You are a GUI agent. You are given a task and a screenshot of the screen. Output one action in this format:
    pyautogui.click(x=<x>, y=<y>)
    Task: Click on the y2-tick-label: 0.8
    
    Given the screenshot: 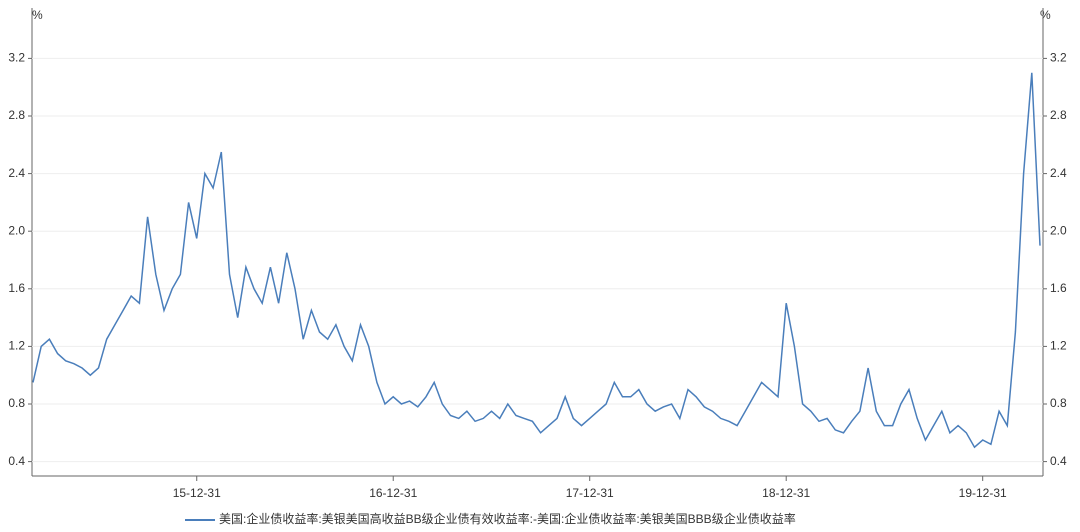 What is the action you would take?
    pyautogui.click(x=1058, y=403)
    